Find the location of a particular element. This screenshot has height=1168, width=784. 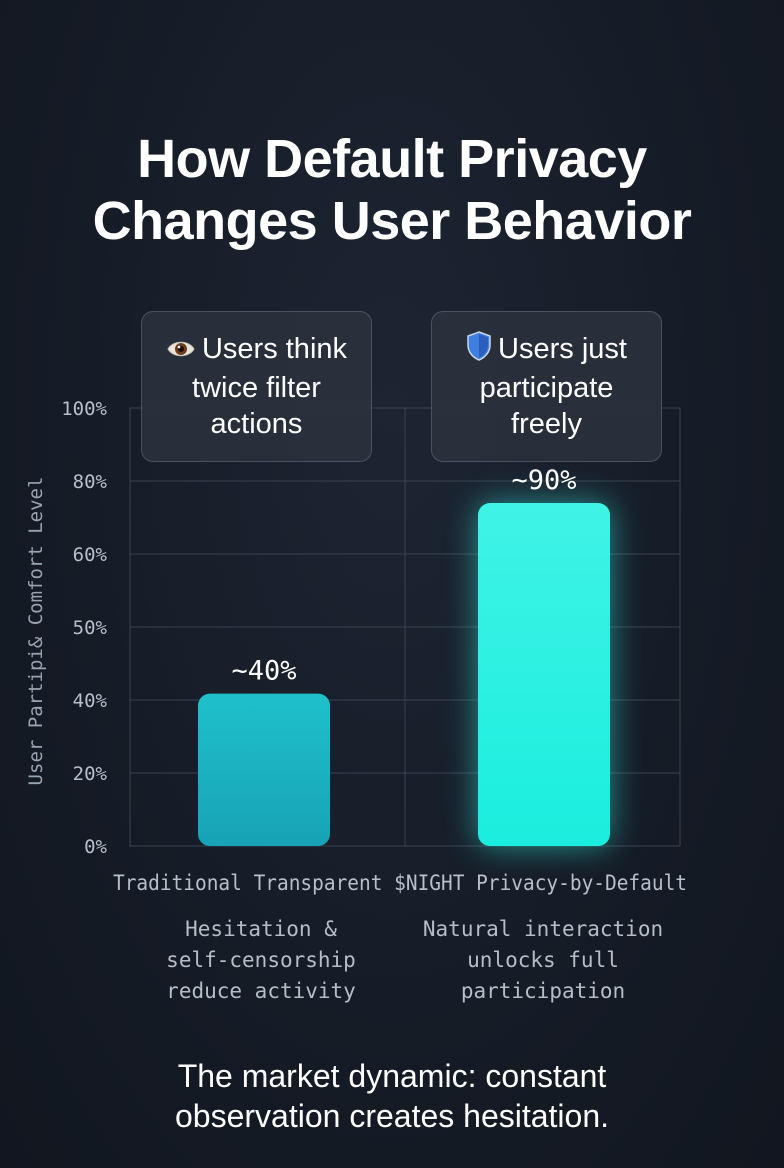

y-tick-label: 50% is located at coordinates (90, 628).